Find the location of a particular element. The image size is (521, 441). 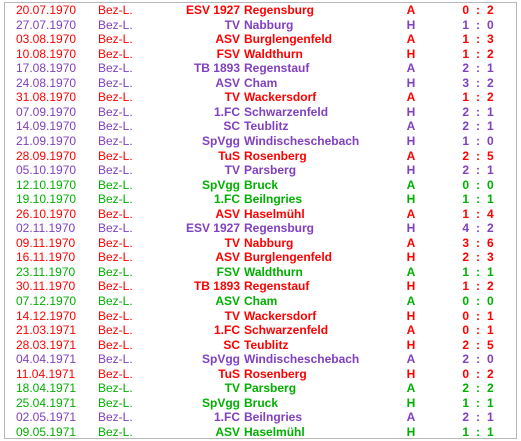

score: 2:1 is located at coordinates (481, 171).